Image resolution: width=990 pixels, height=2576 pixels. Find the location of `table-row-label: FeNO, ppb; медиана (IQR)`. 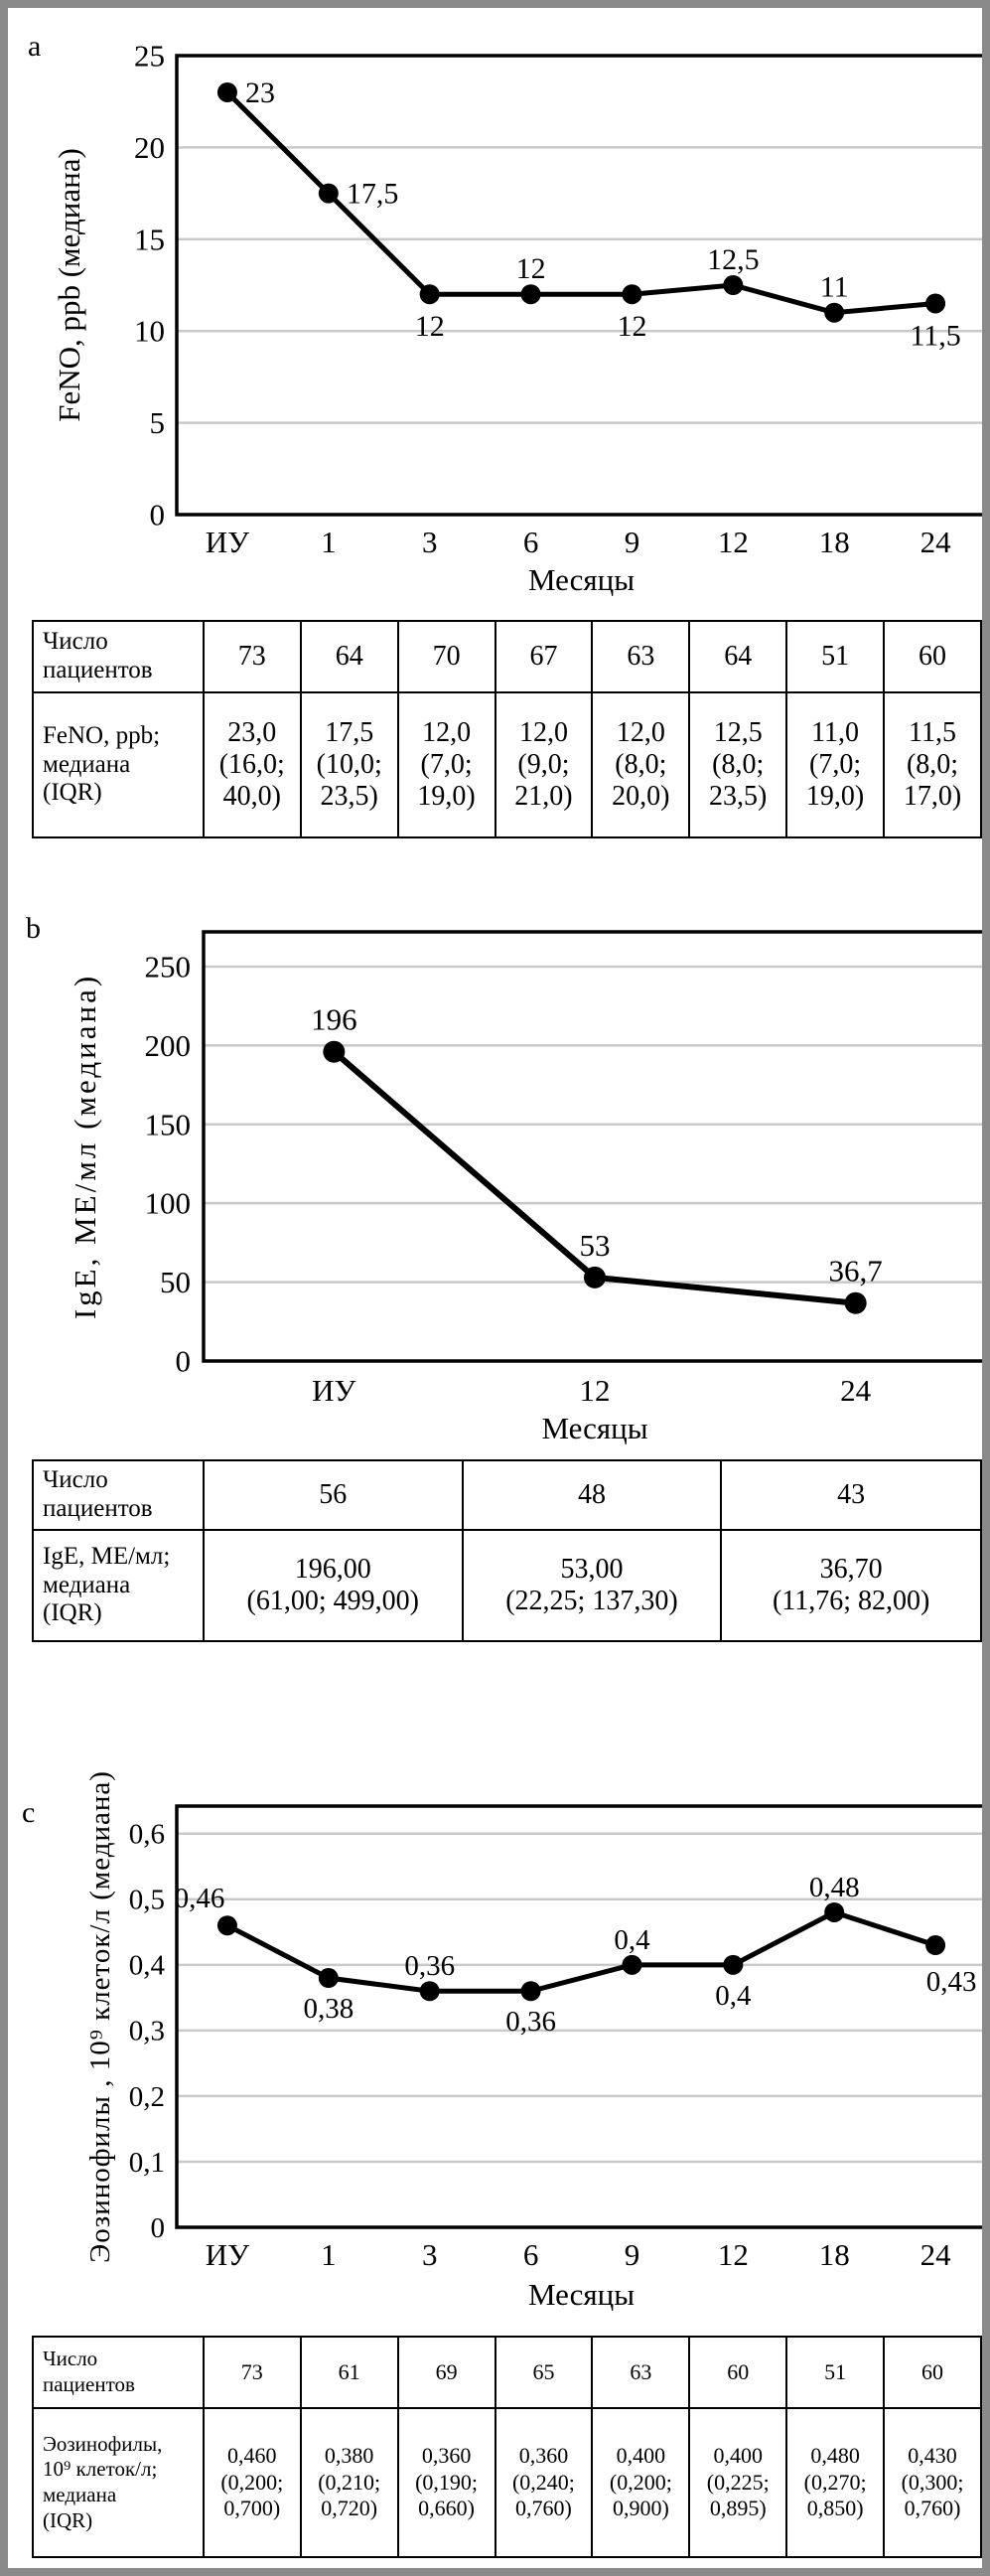

table-row-label: FeNO, ppb; медиана (IQR) is located at coordinates (118, 764).